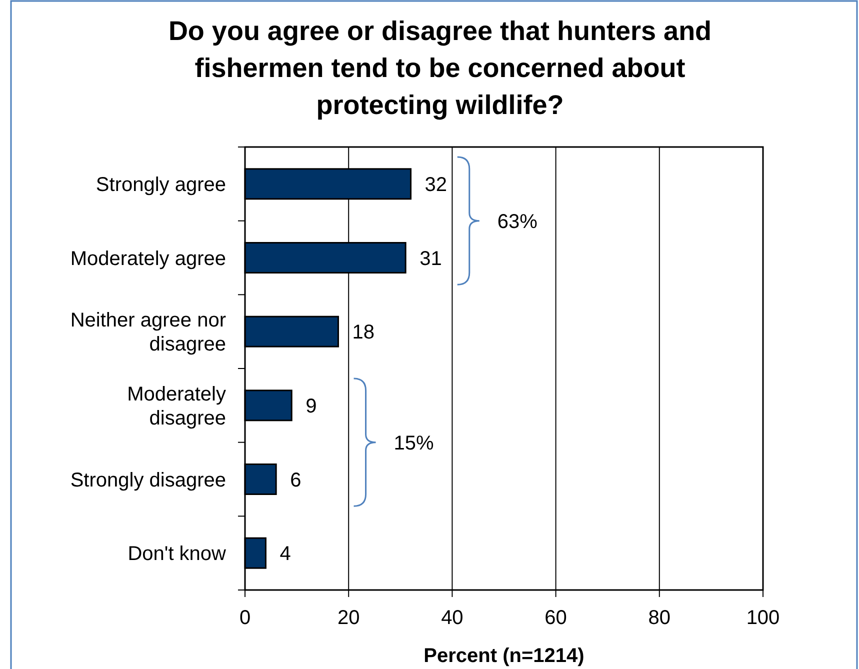 Image resolution: width=859 pixels, height=669 pixels. What do you see at coordinates (296, 480) in the screenshot?
I see `data-label: 6` at bounding box center [296, 480].